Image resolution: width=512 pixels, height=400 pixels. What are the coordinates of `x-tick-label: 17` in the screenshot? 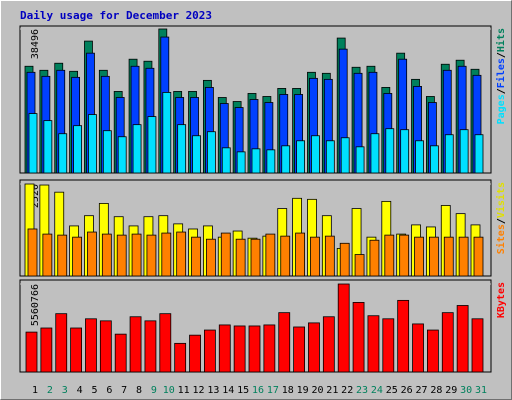 It's located at (273, 390).